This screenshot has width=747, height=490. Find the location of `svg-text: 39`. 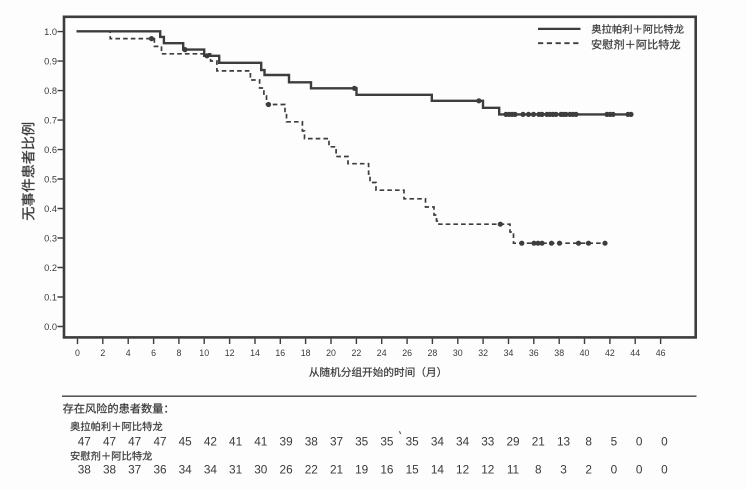

svg-text: 39 is located at coordinates (286, 441).